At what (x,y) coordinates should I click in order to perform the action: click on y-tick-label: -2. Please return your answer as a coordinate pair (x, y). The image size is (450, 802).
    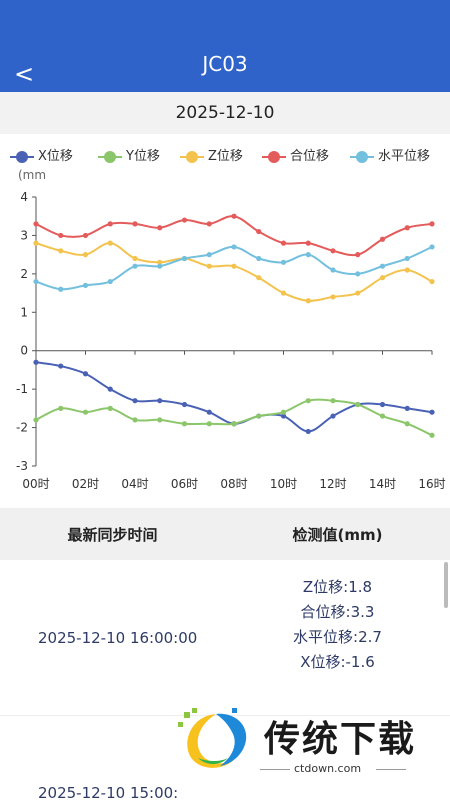
    Looking at the image, I should click on (22, 428).